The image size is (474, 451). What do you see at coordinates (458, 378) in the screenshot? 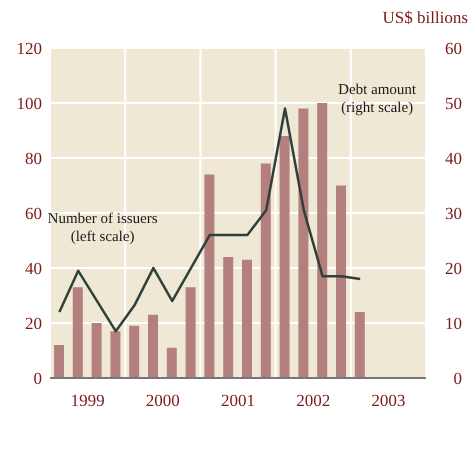
I see `y2-tick-label: 0` at bounding box center [458, 378].